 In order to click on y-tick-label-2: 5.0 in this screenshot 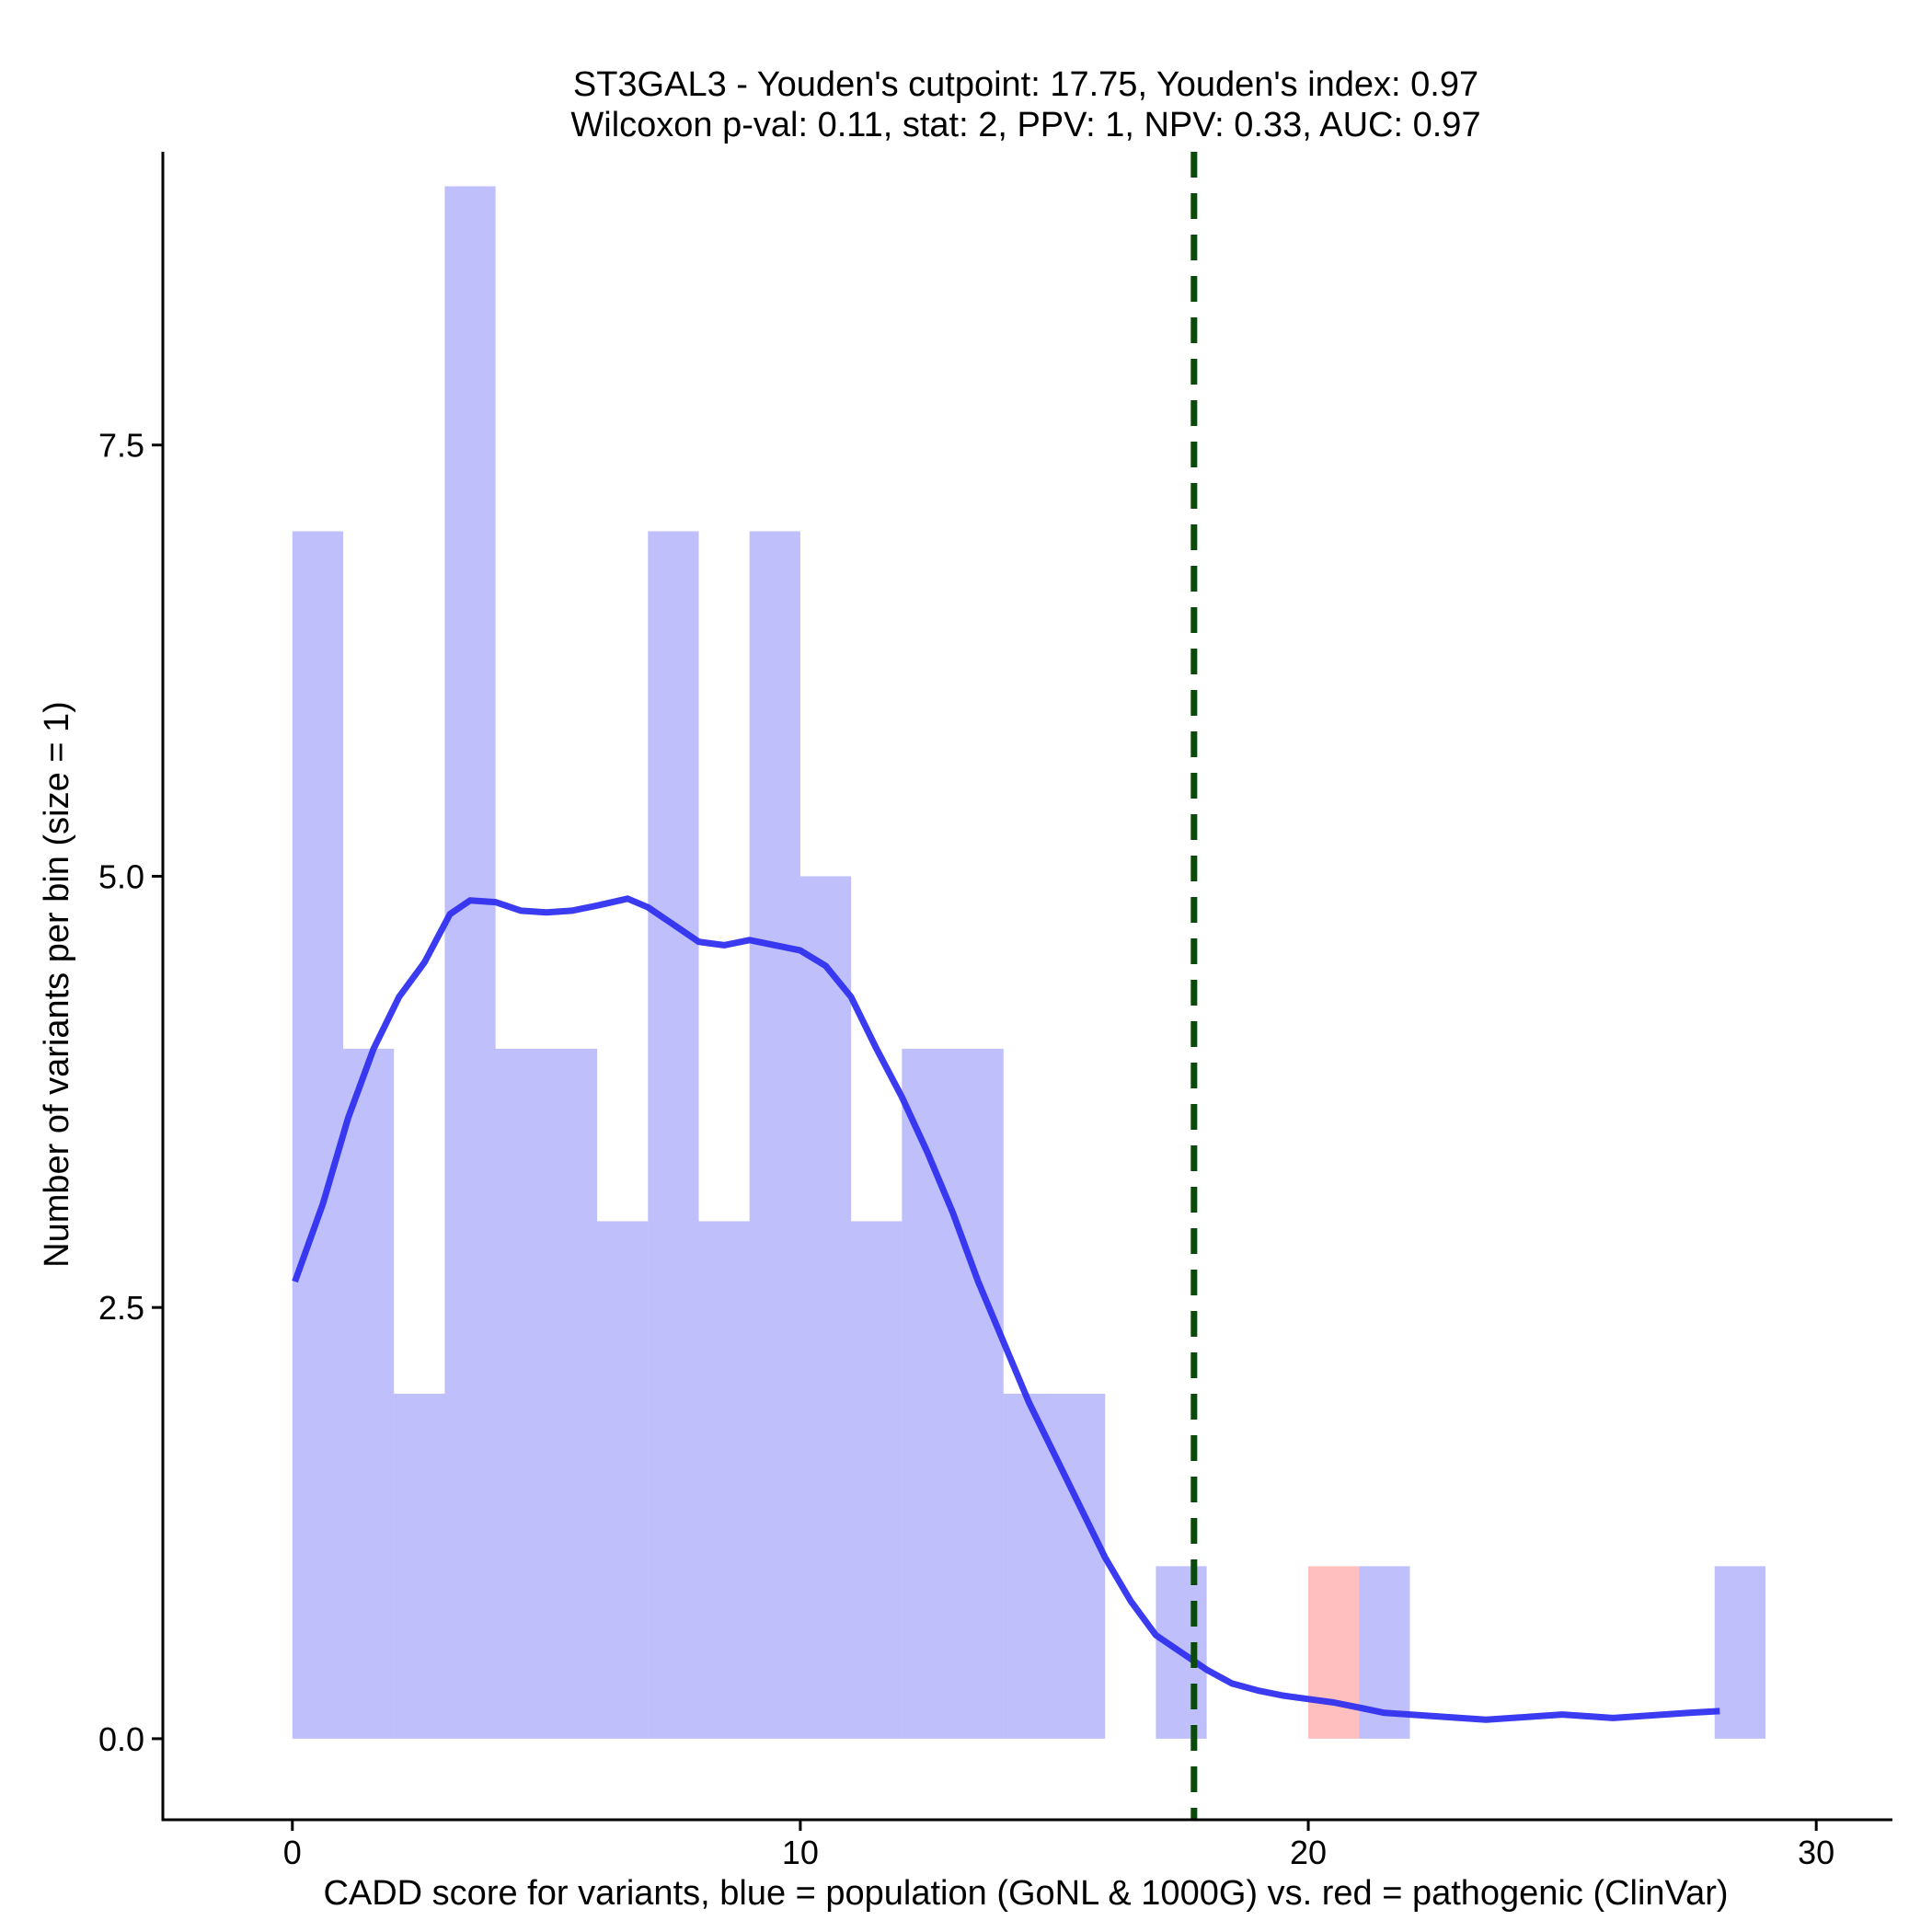, I will do `click(121, 876)`.